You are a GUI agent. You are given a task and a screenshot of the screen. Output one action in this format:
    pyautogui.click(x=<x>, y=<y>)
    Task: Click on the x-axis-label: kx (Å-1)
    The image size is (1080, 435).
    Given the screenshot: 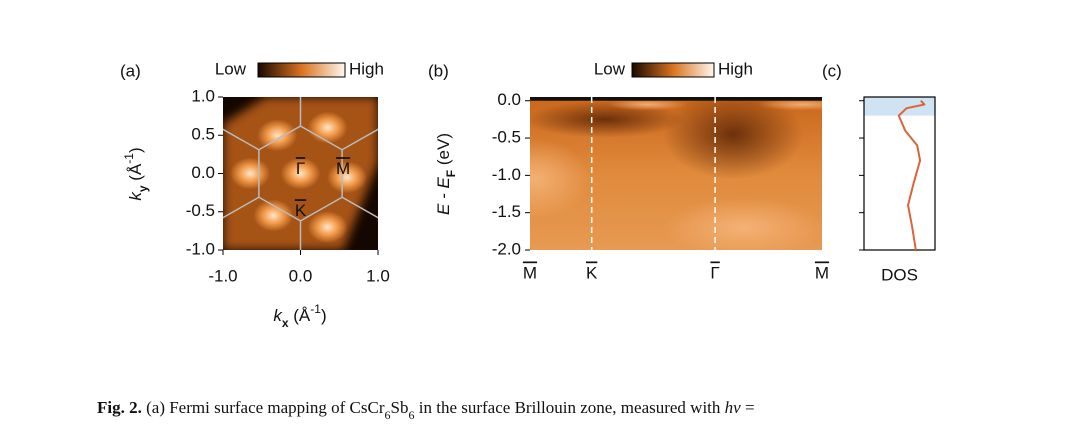 What is the action you would take?
    pyautogui.click(x=299, y=316)
    